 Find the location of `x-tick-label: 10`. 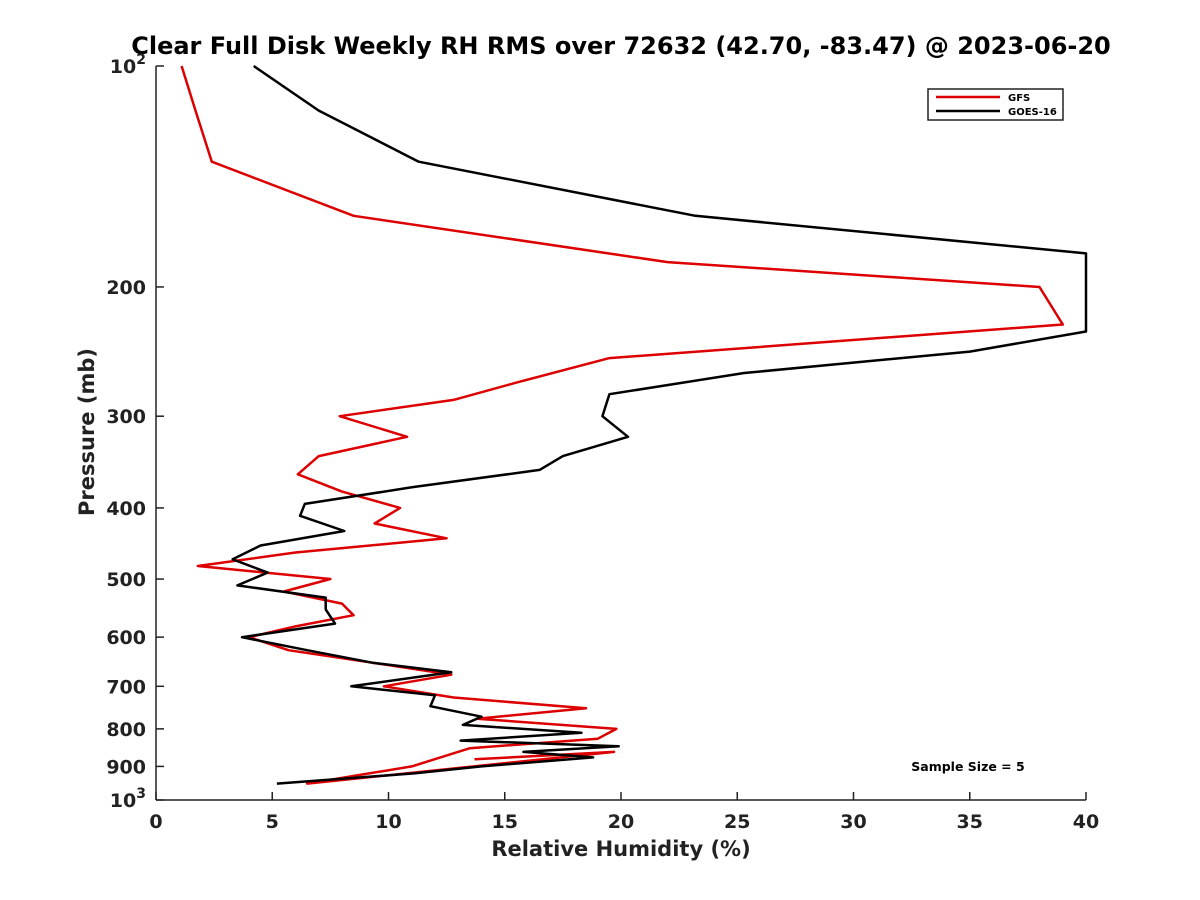

x-tick-label: 10 is located at coordinates (388, 822).